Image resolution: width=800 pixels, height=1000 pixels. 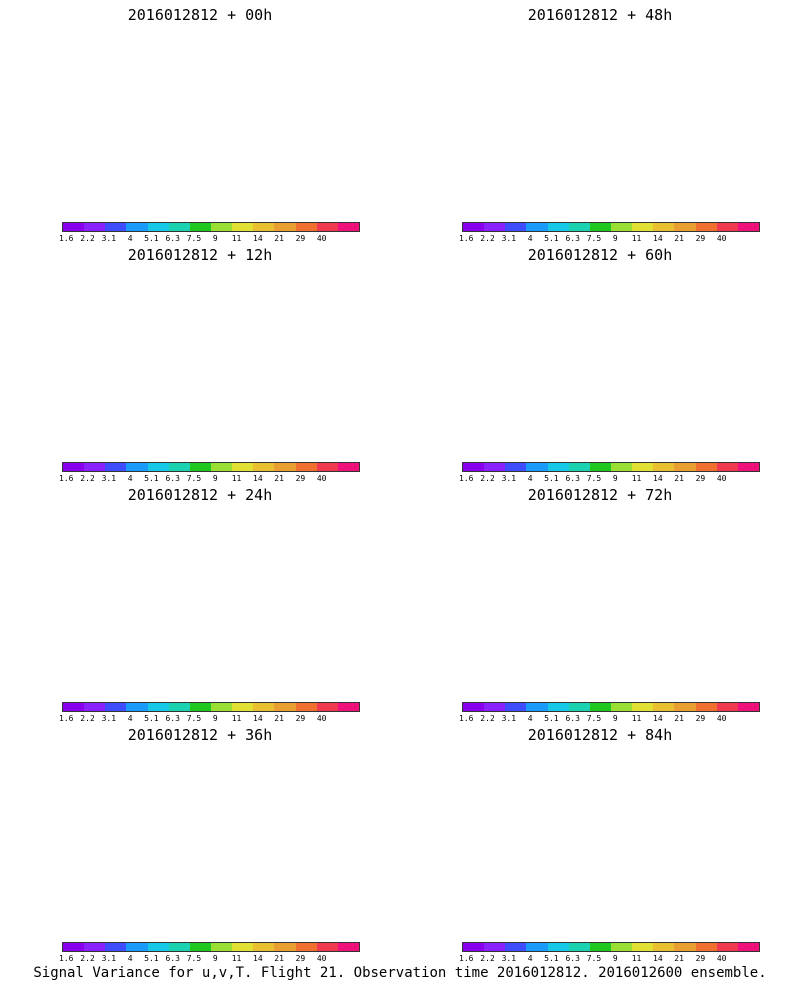 I want to click on colorbar, so click(x=611, y=947).